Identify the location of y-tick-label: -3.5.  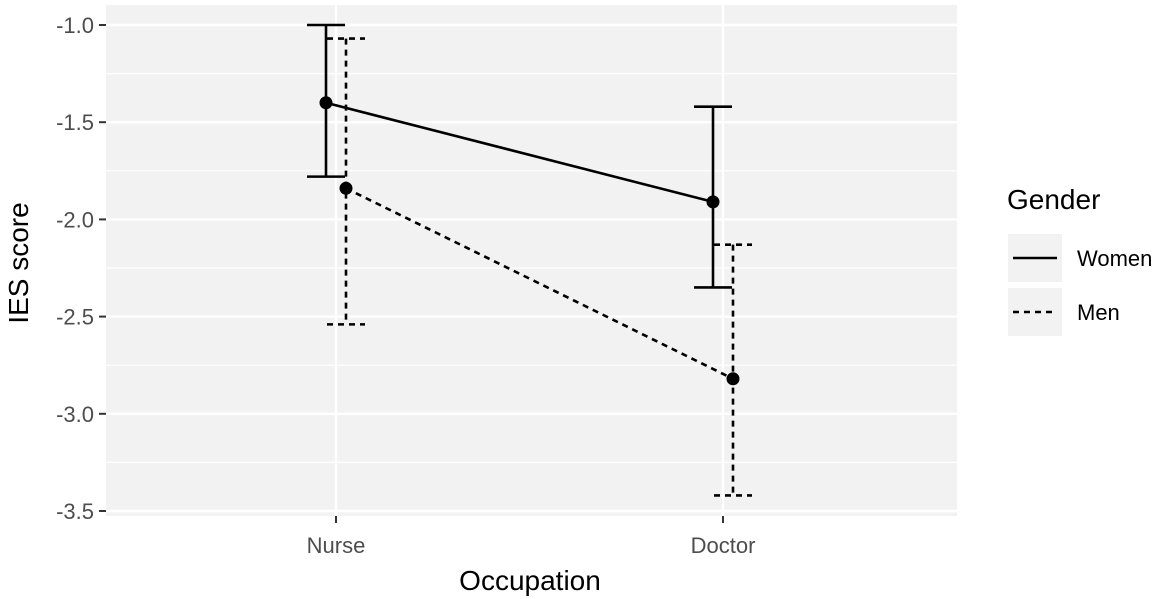
(75, 511).